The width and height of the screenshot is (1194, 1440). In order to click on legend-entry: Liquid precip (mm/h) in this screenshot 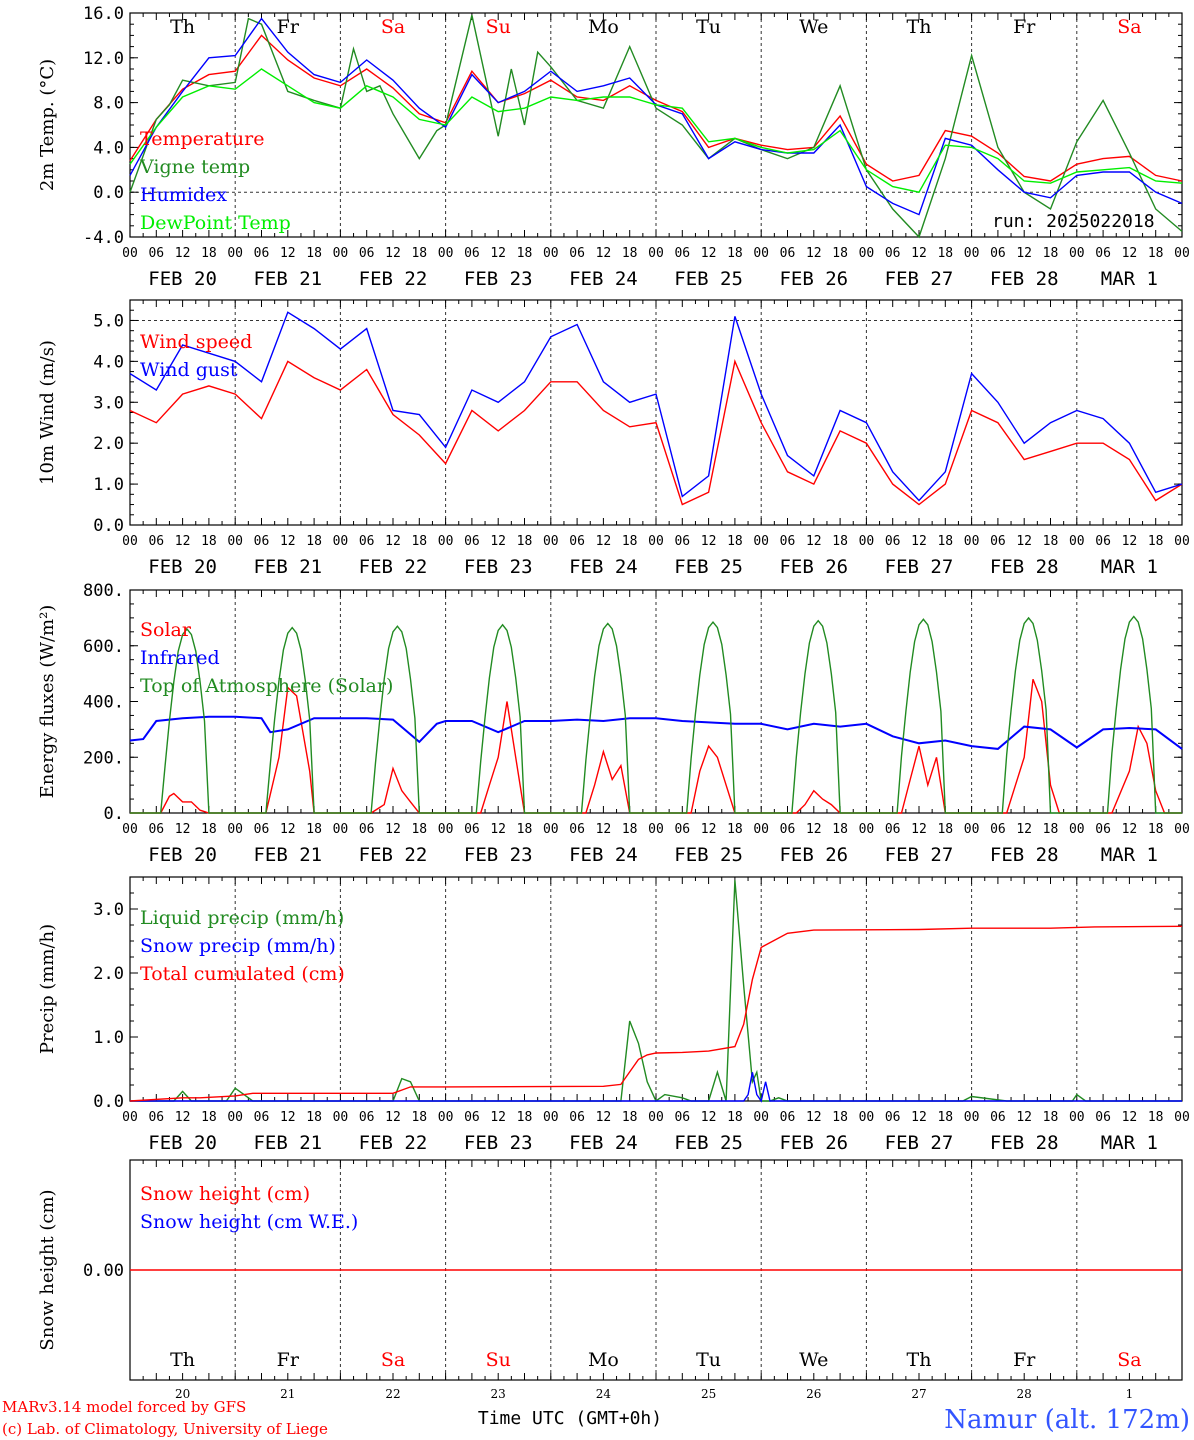, I will do `click(242, 918)`.